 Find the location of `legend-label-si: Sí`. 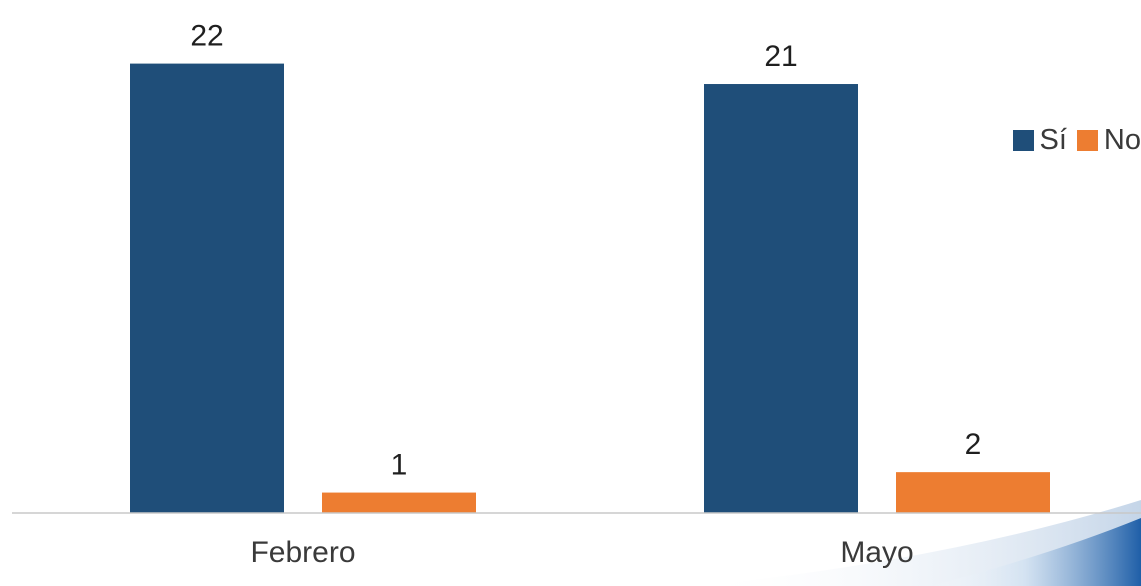

legend-label-si: Sí is located at coordinates (1053, 140).